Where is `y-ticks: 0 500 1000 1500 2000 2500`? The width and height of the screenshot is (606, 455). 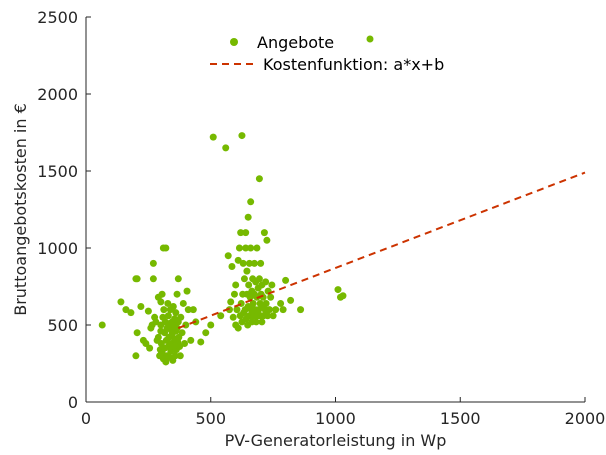 y-ticks: 0 500 1000 1500 2000 2500 is located at coordinates (64, 210).